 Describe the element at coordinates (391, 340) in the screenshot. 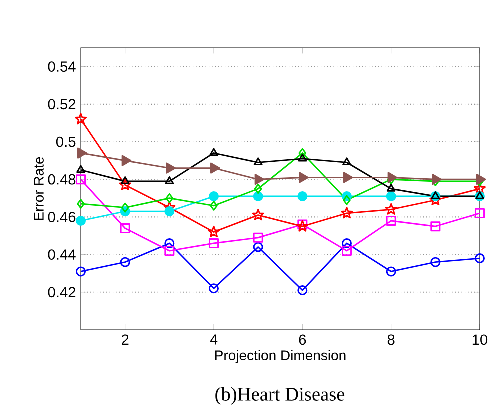

I see `x-tick-label: 8` at that location.